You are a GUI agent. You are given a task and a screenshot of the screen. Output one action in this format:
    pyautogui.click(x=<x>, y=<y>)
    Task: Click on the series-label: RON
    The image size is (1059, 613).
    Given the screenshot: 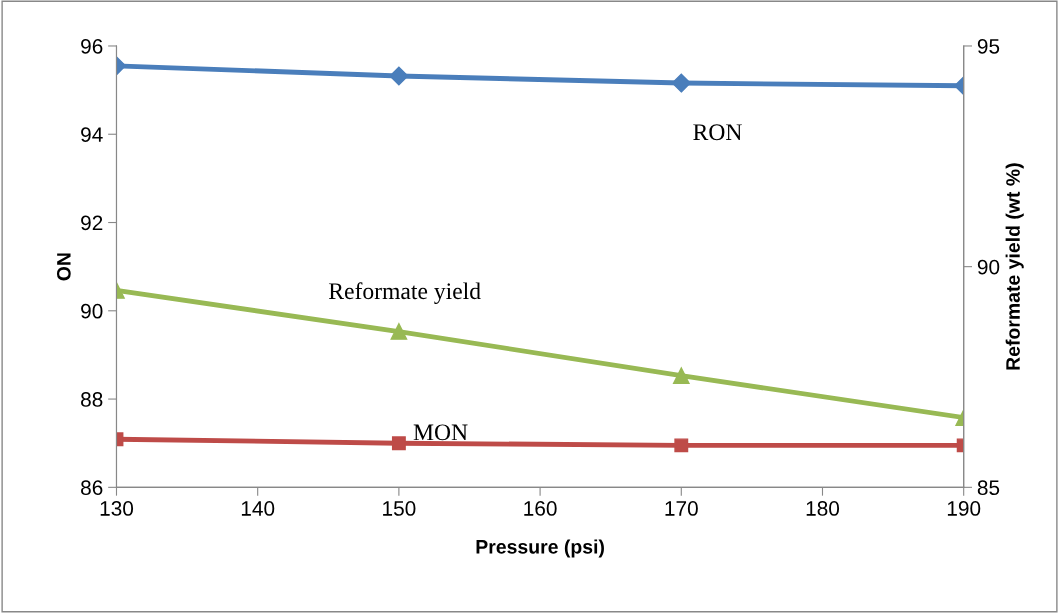 What is the action you would take?
    pyautogui.click(x=717, y=132)
    